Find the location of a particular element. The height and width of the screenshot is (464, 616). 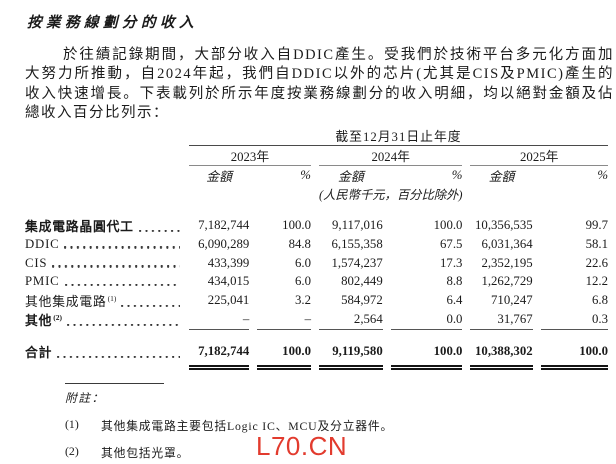

notes-heading: 附註： is located at coordinates (85, 398).